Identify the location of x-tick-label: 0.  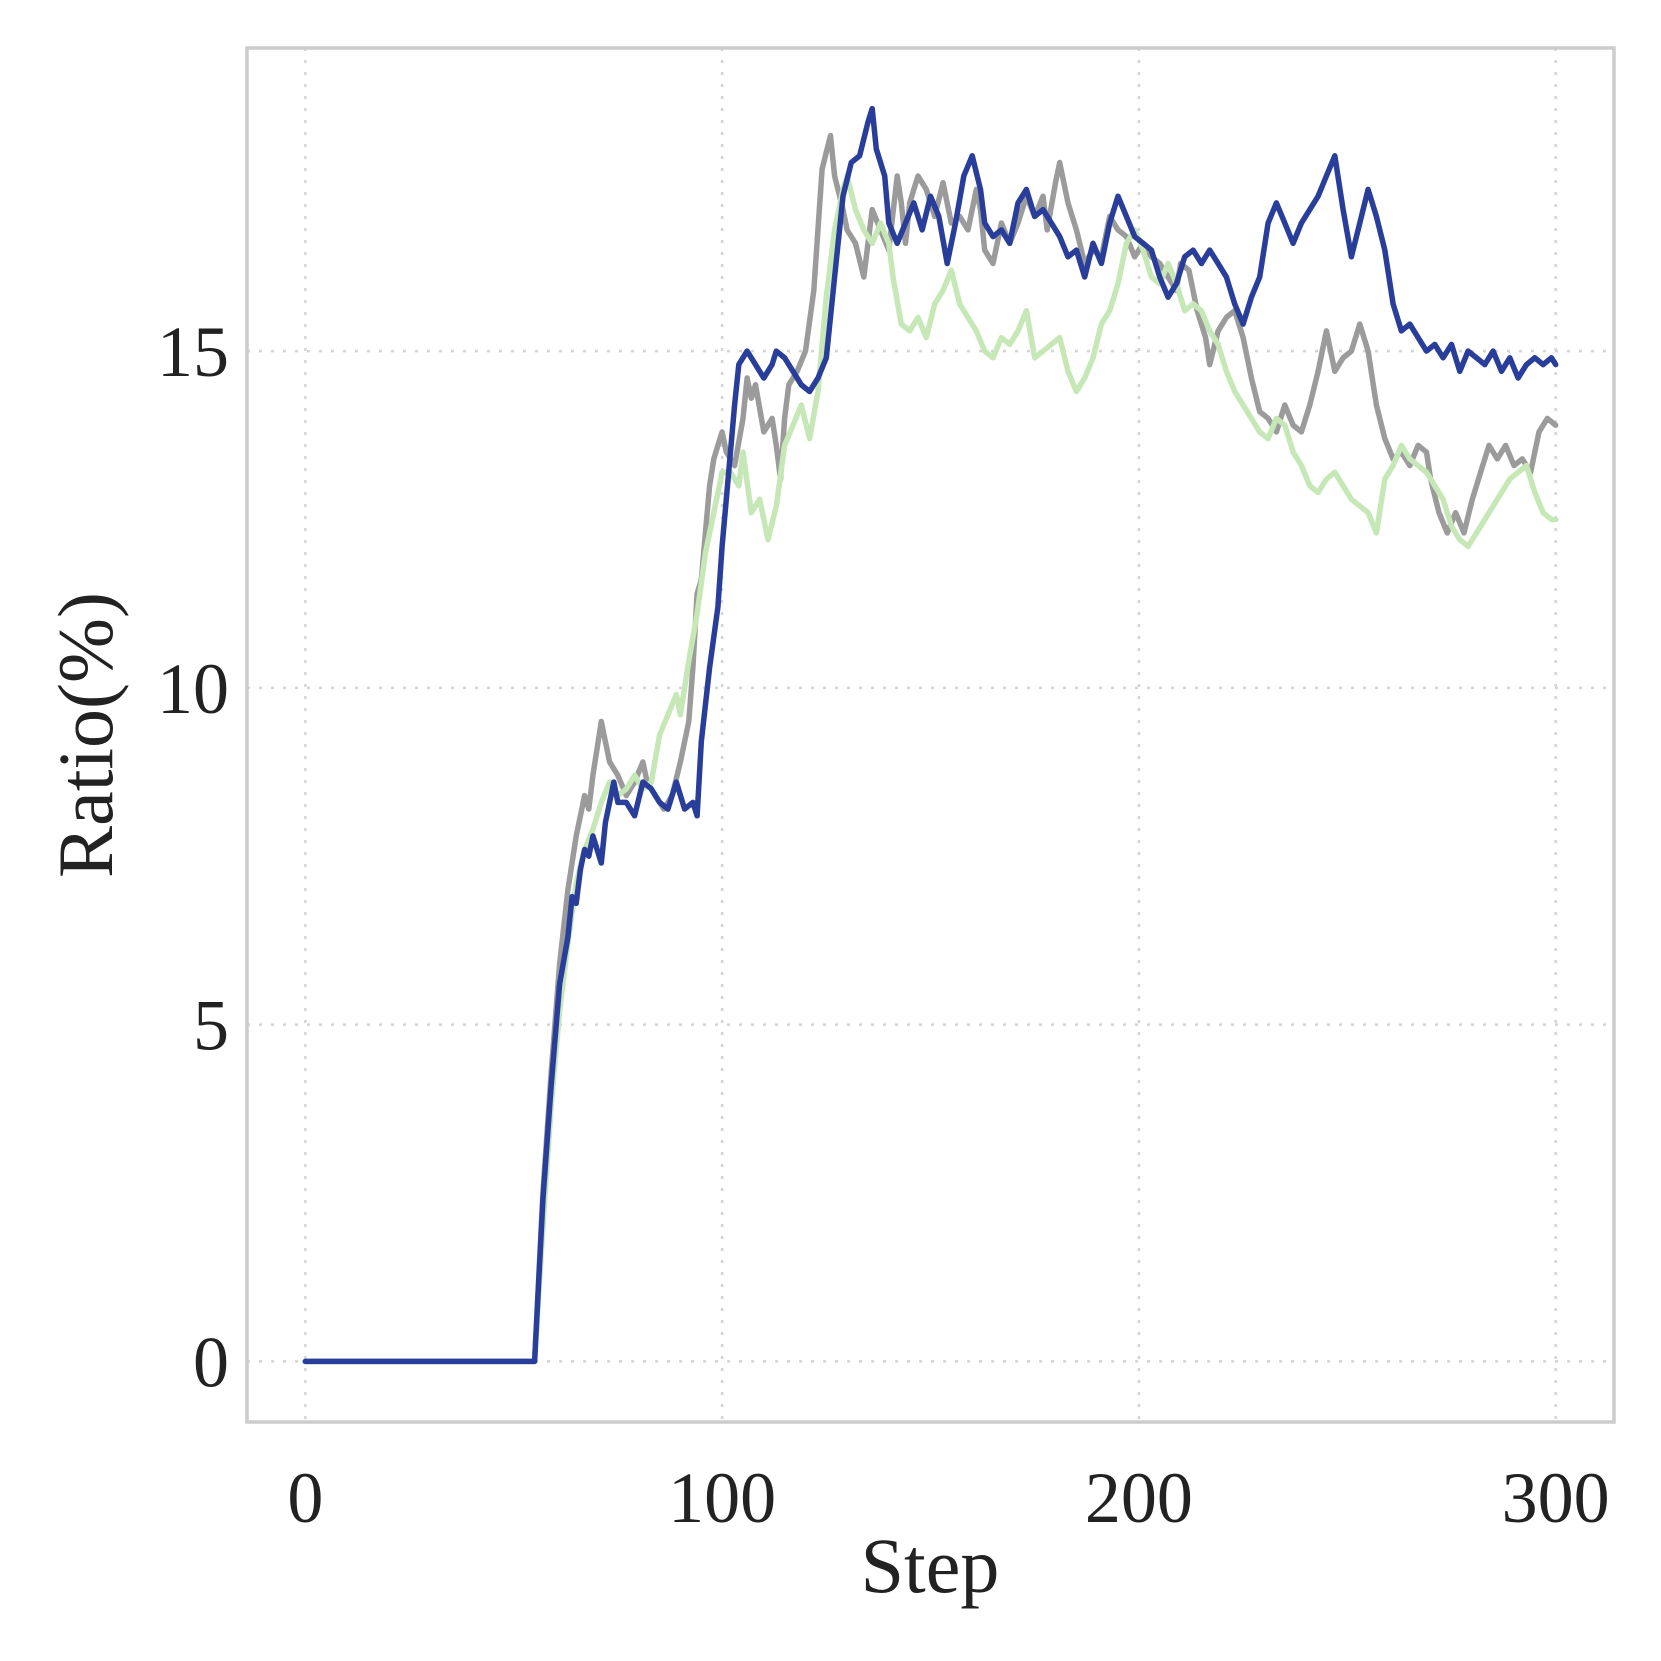
(305, 1498).